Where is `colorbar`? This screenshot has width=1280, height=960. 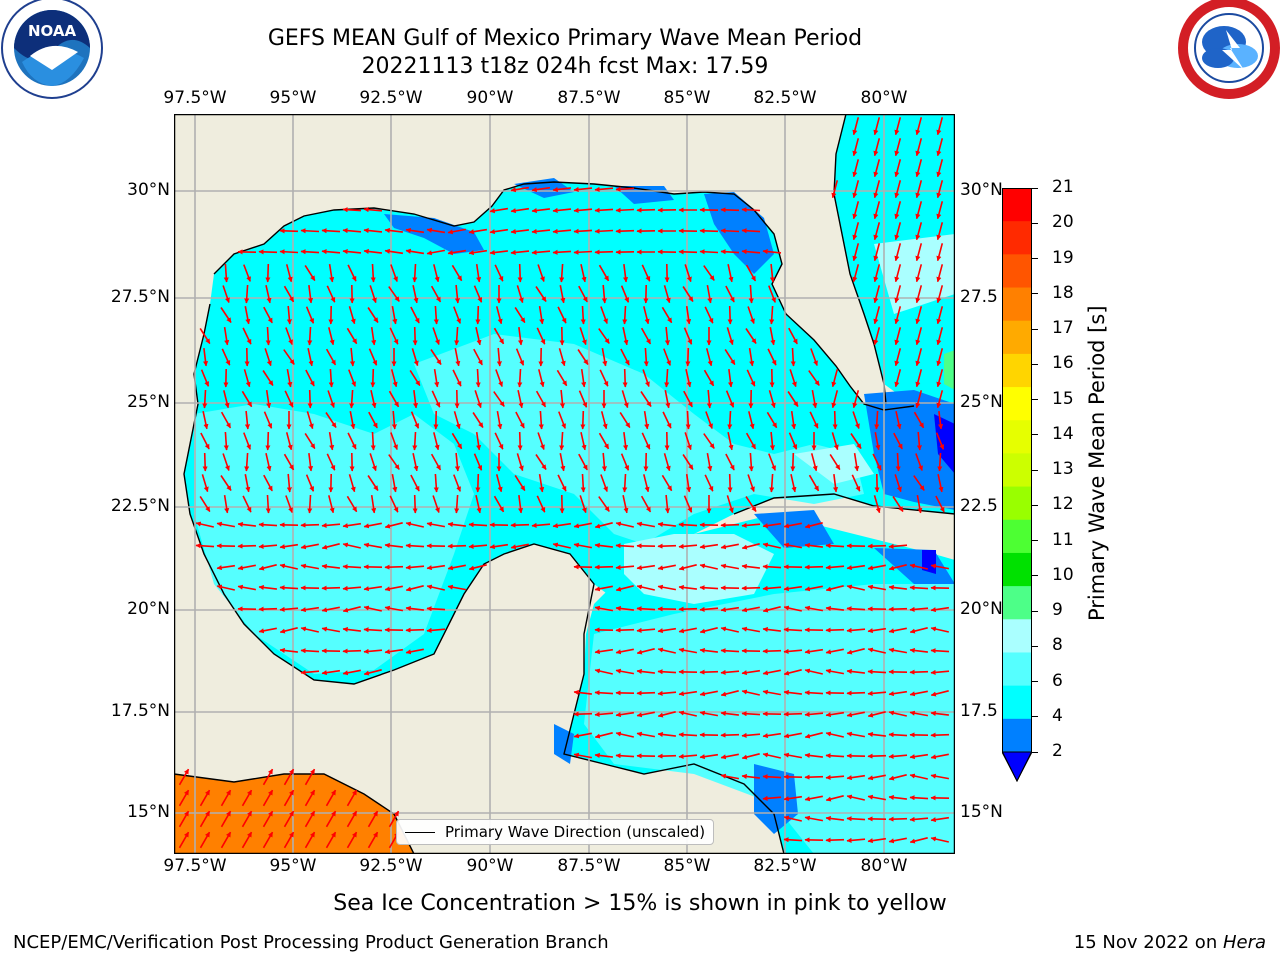 colorbar is located at coordinates (1017, 485).